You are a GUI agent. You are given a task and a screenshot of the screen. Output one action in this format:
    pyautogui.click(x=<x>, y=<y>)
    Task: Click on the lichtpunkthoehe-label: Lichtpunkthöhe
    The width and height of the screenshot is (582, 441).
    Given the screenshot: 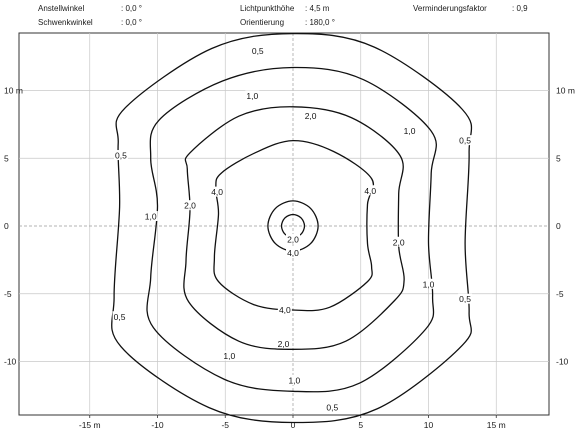 What is the action you would take?
    pyautogui.click(x=267, y=8)
    